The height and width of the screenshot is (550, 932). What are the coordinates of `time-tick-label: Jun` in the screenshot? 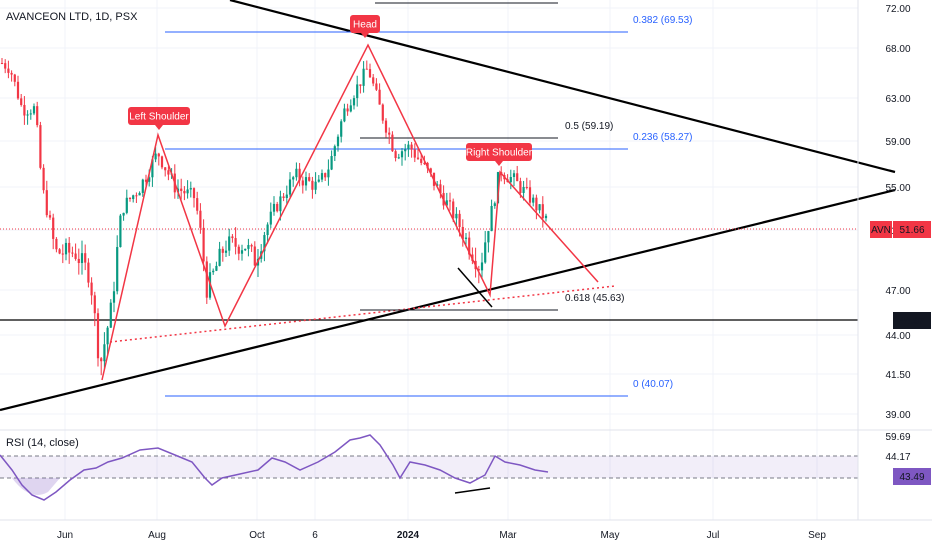 It's located at (65, 535).